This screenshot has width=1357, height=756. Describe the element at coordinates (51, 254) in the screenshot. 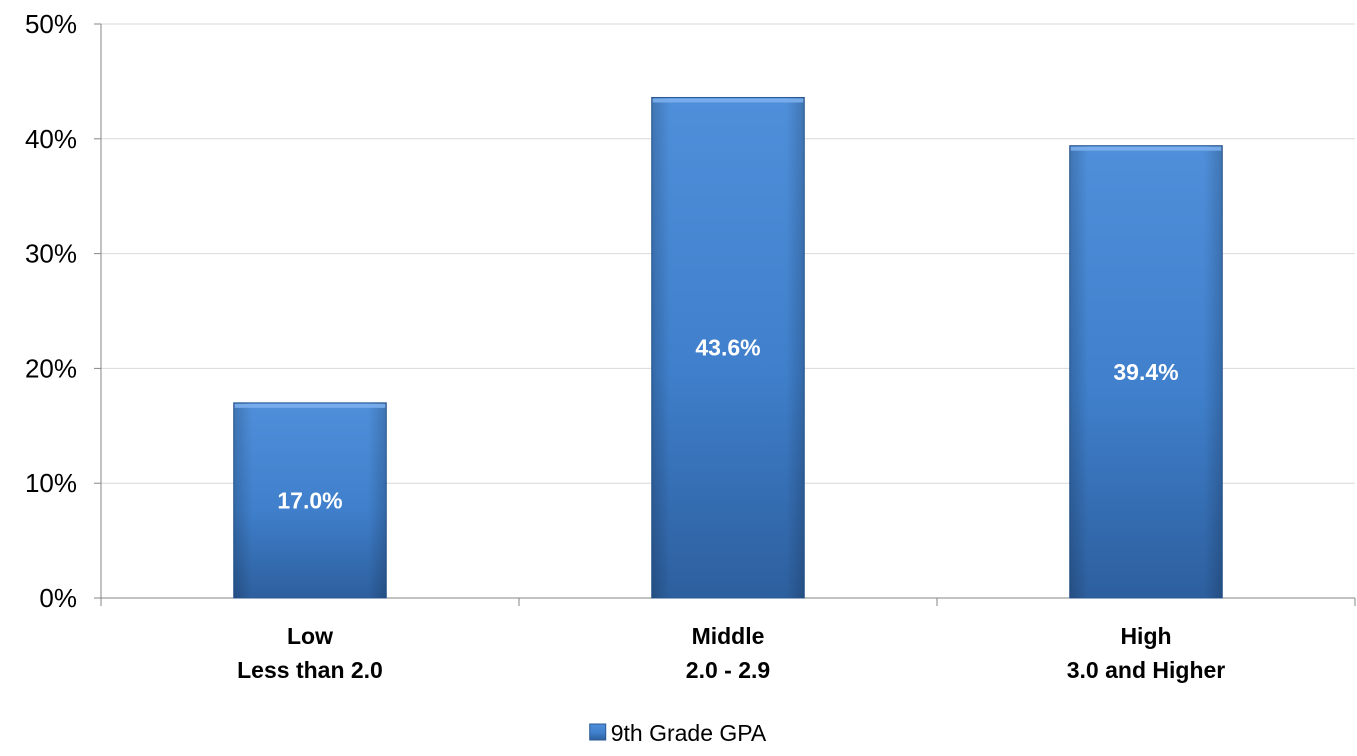

I see `y-tick-label: 30%` at that location.